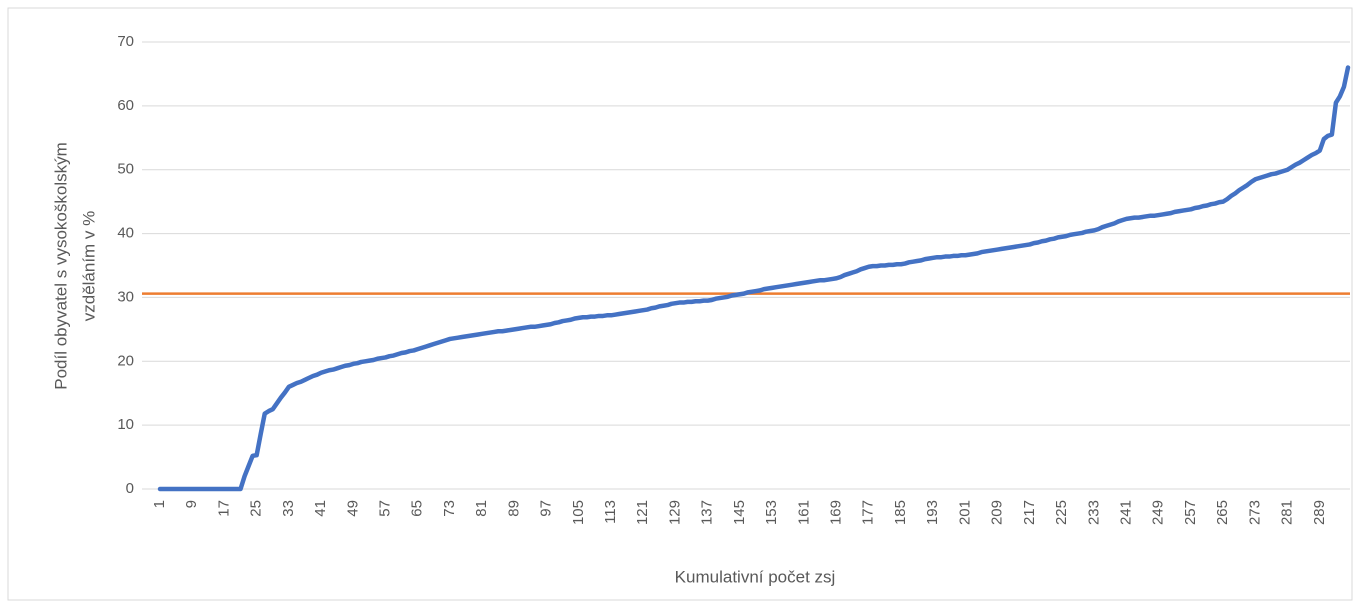 The width and height of the screenshot is (1360, 608). What do you see at coordinates (125, 233) in the screenshot?
I see `y-tick-label: 40` at bounding box center [125, 233].